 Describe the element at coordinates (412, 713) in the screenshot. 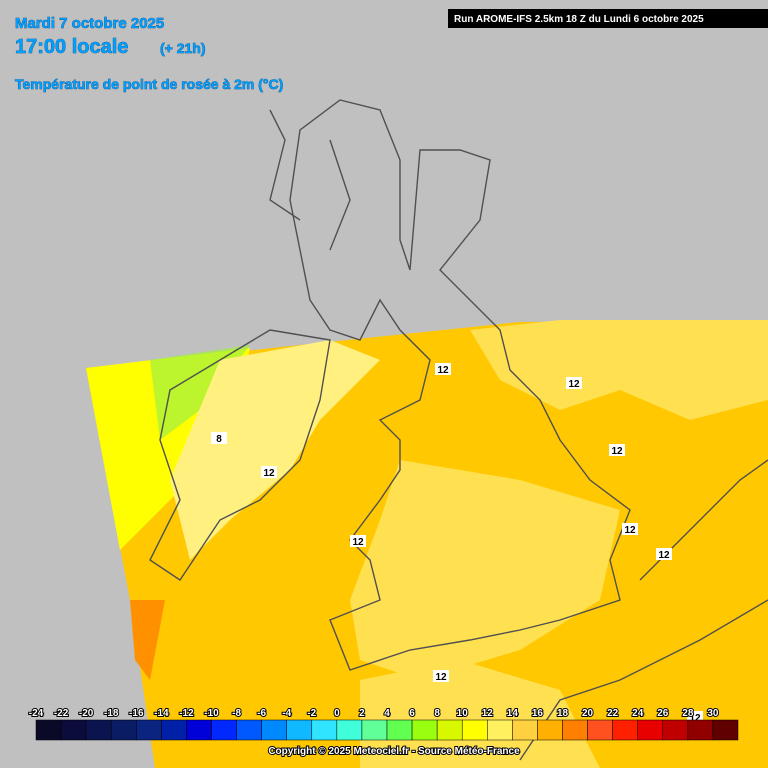

I see `legend-tick-label: 6` at that location.